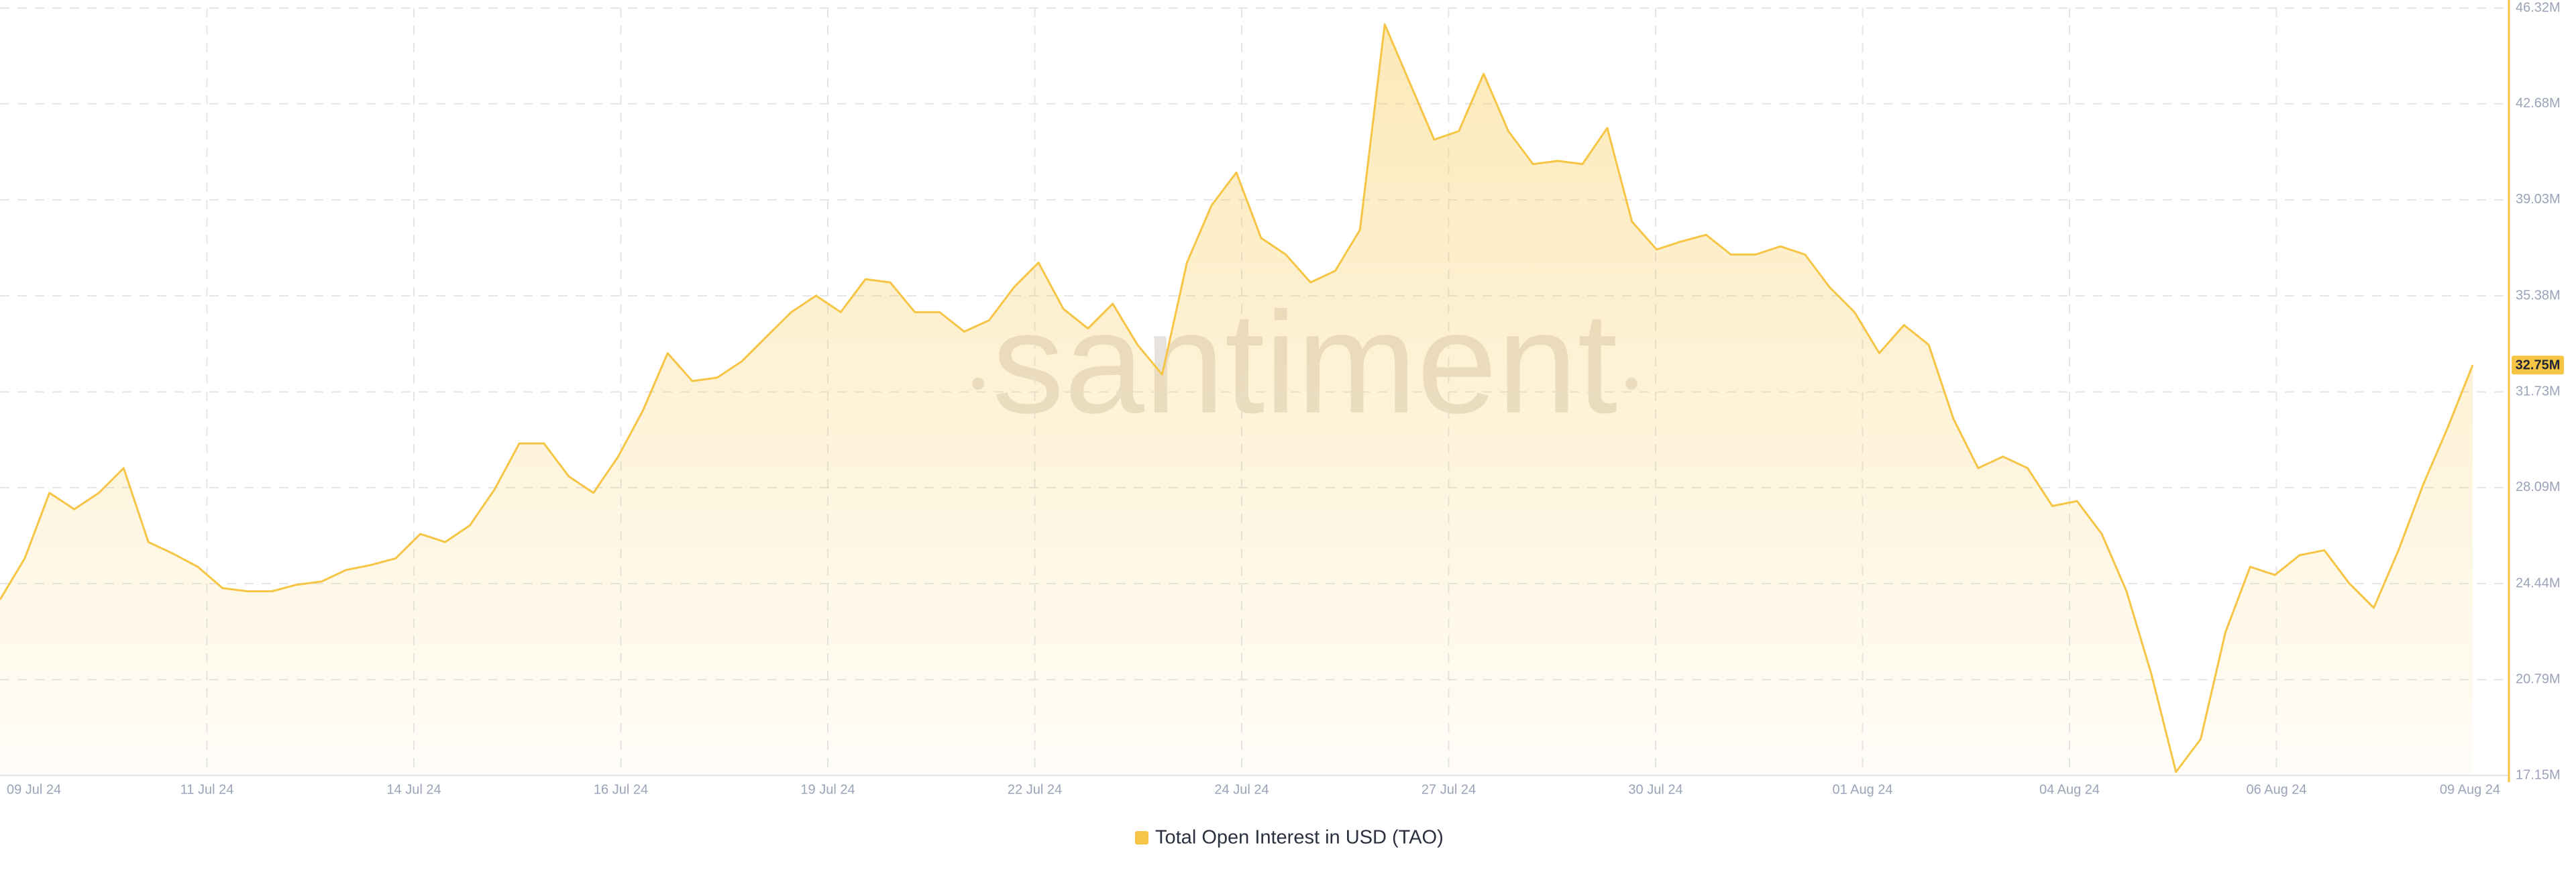 This screenshot has width=2576, height=872. I want to click on y-tick-label: 24.44M, so click(2538, 583).